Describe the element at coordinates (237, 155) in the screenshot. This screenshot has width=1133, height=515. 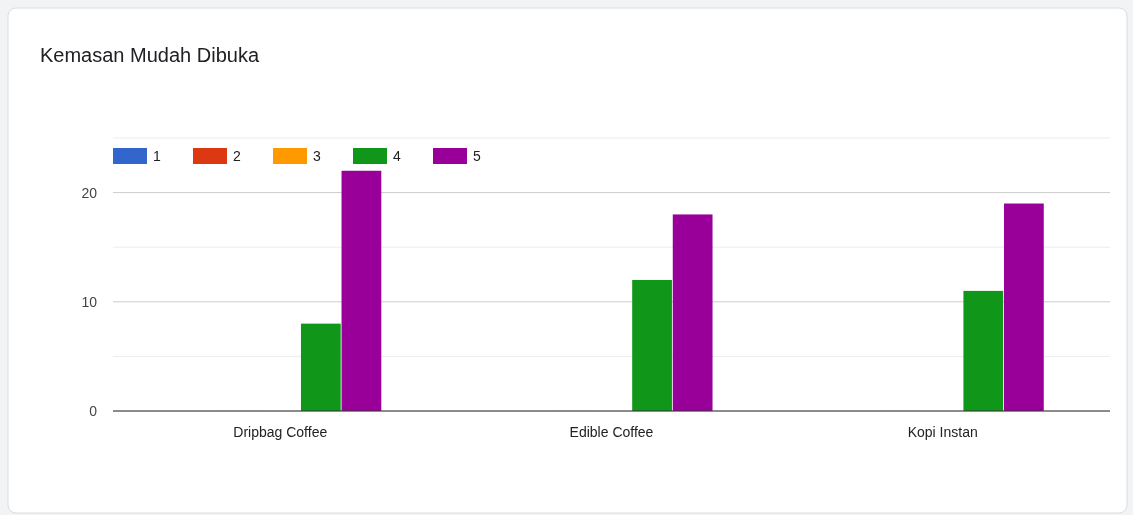
I see `legend-label: 2` at that location.